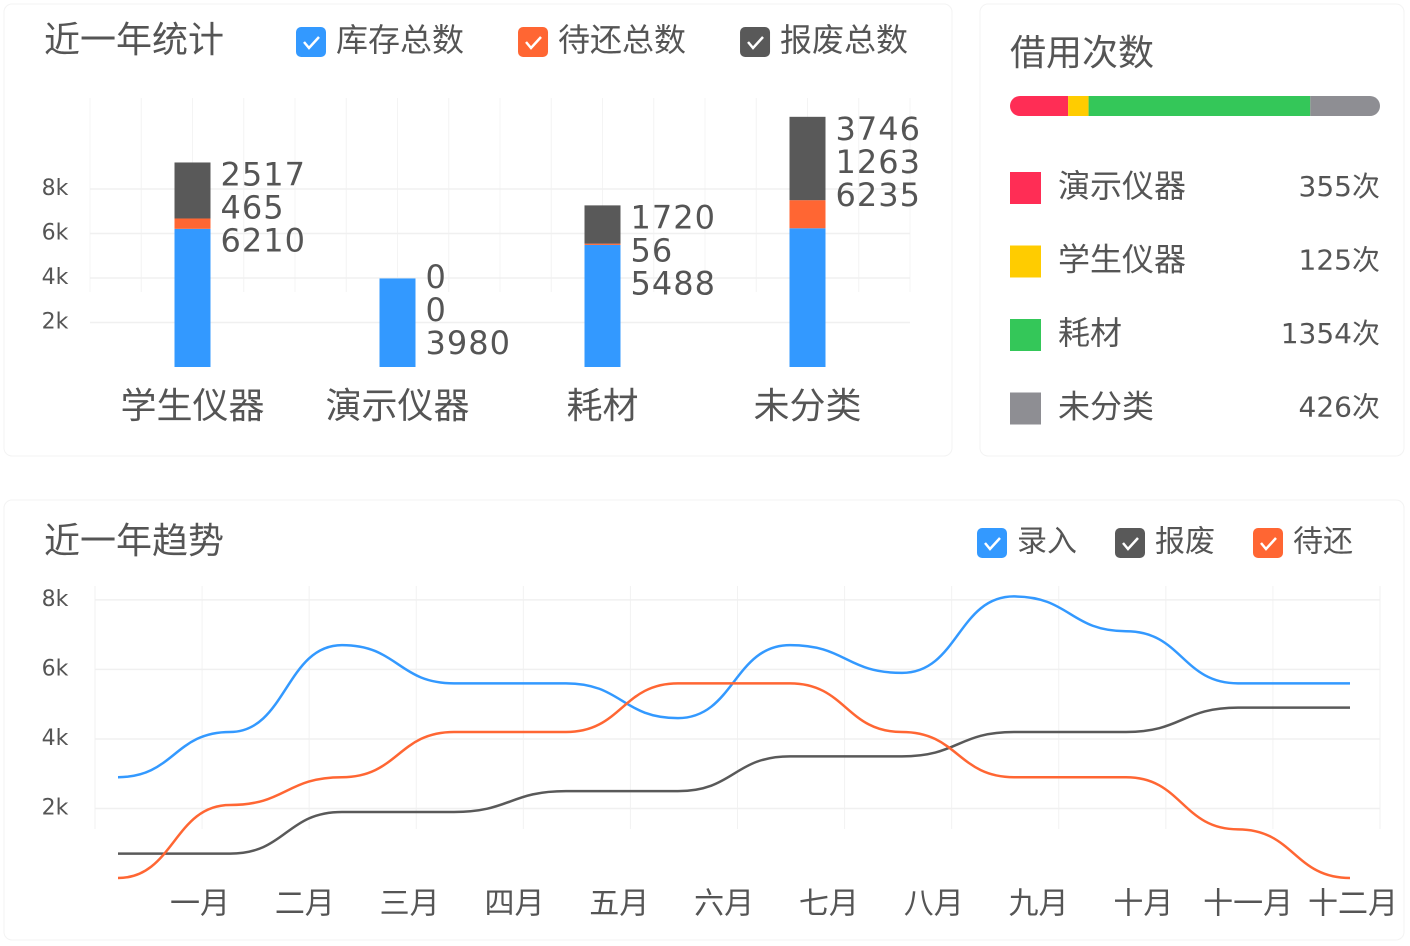 This screenshot has width=1410, height=946. Describe the element at coordinates (305, 904) in the screenshot. I see `x-tick-label: 二月` at that location.